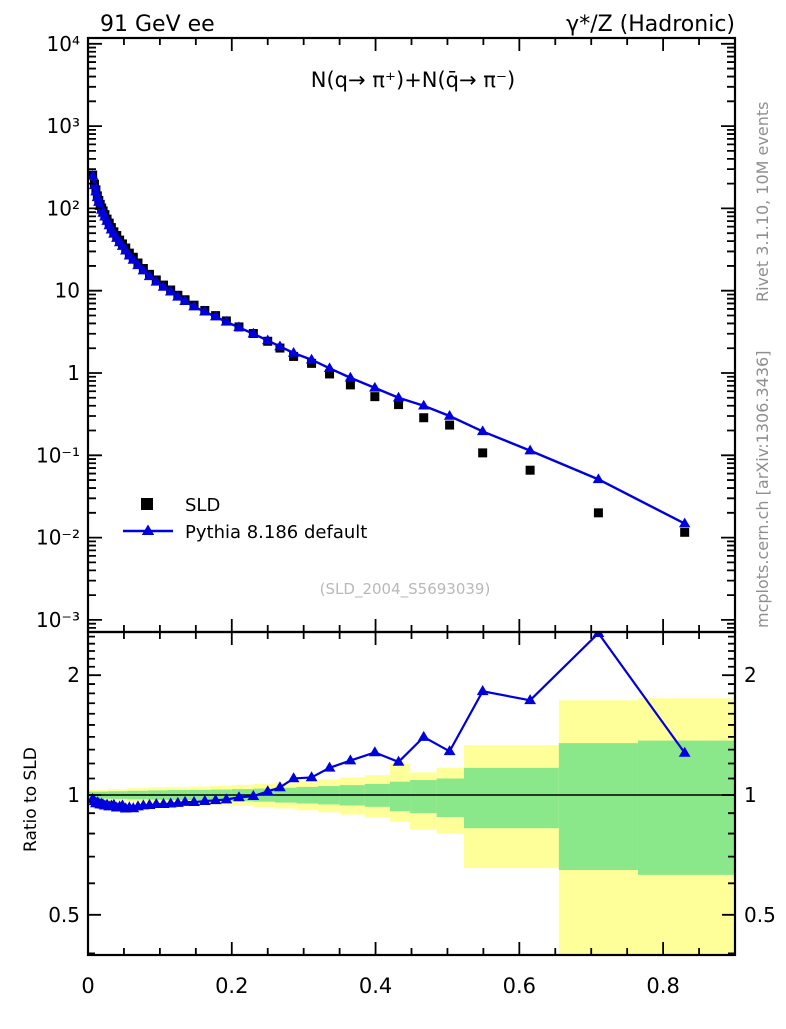 The width and height of the screenshot is (786, 1029). I want to click on ratio-tick-label-left: 1, so click(73, 795).